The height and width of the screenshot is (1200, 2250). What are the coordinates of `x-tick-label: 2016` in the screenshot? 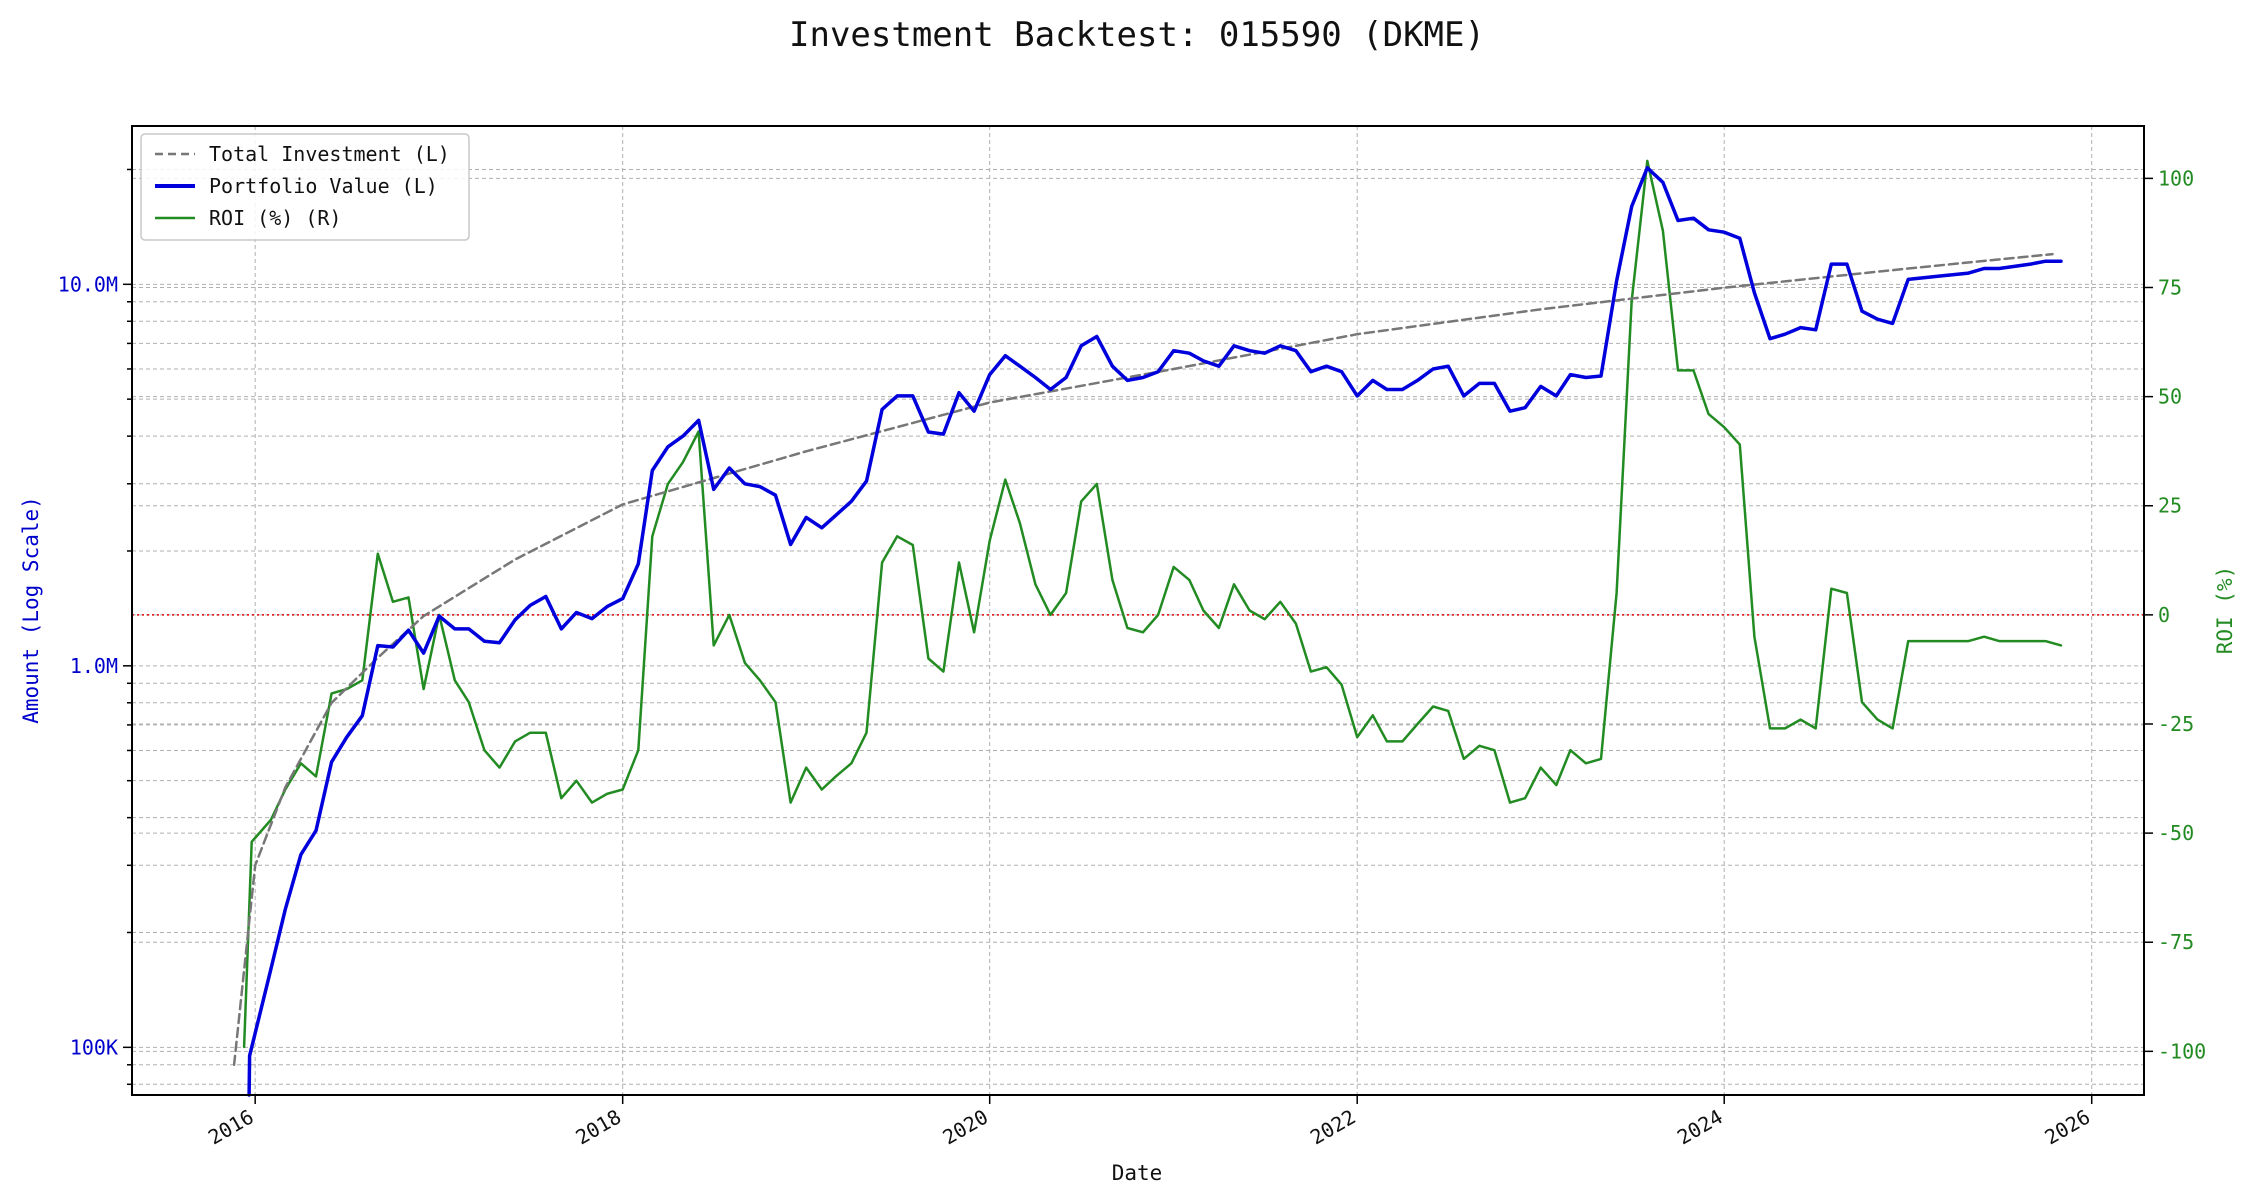 It's located at (231, 1127).